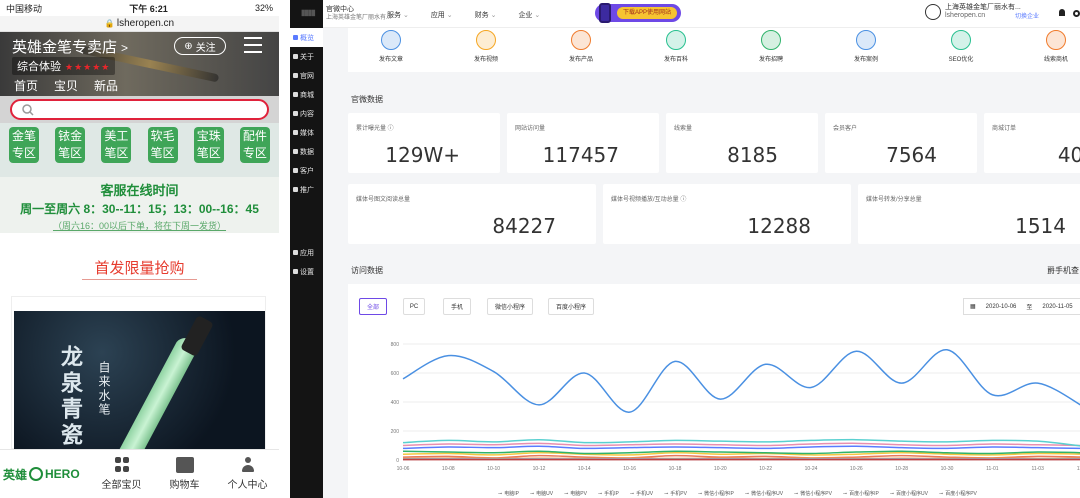  I want to click on x-tick-label: 10-10, so click(493, 469).